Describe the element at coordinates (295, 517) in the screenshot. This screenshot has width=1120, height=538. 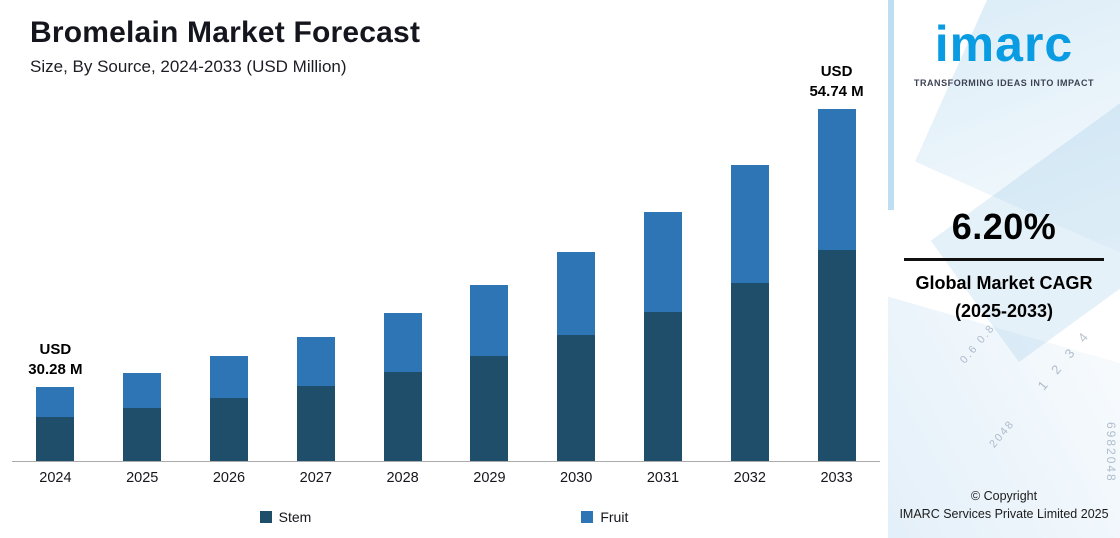
I see `legend-label-stem: Stem` at that location.